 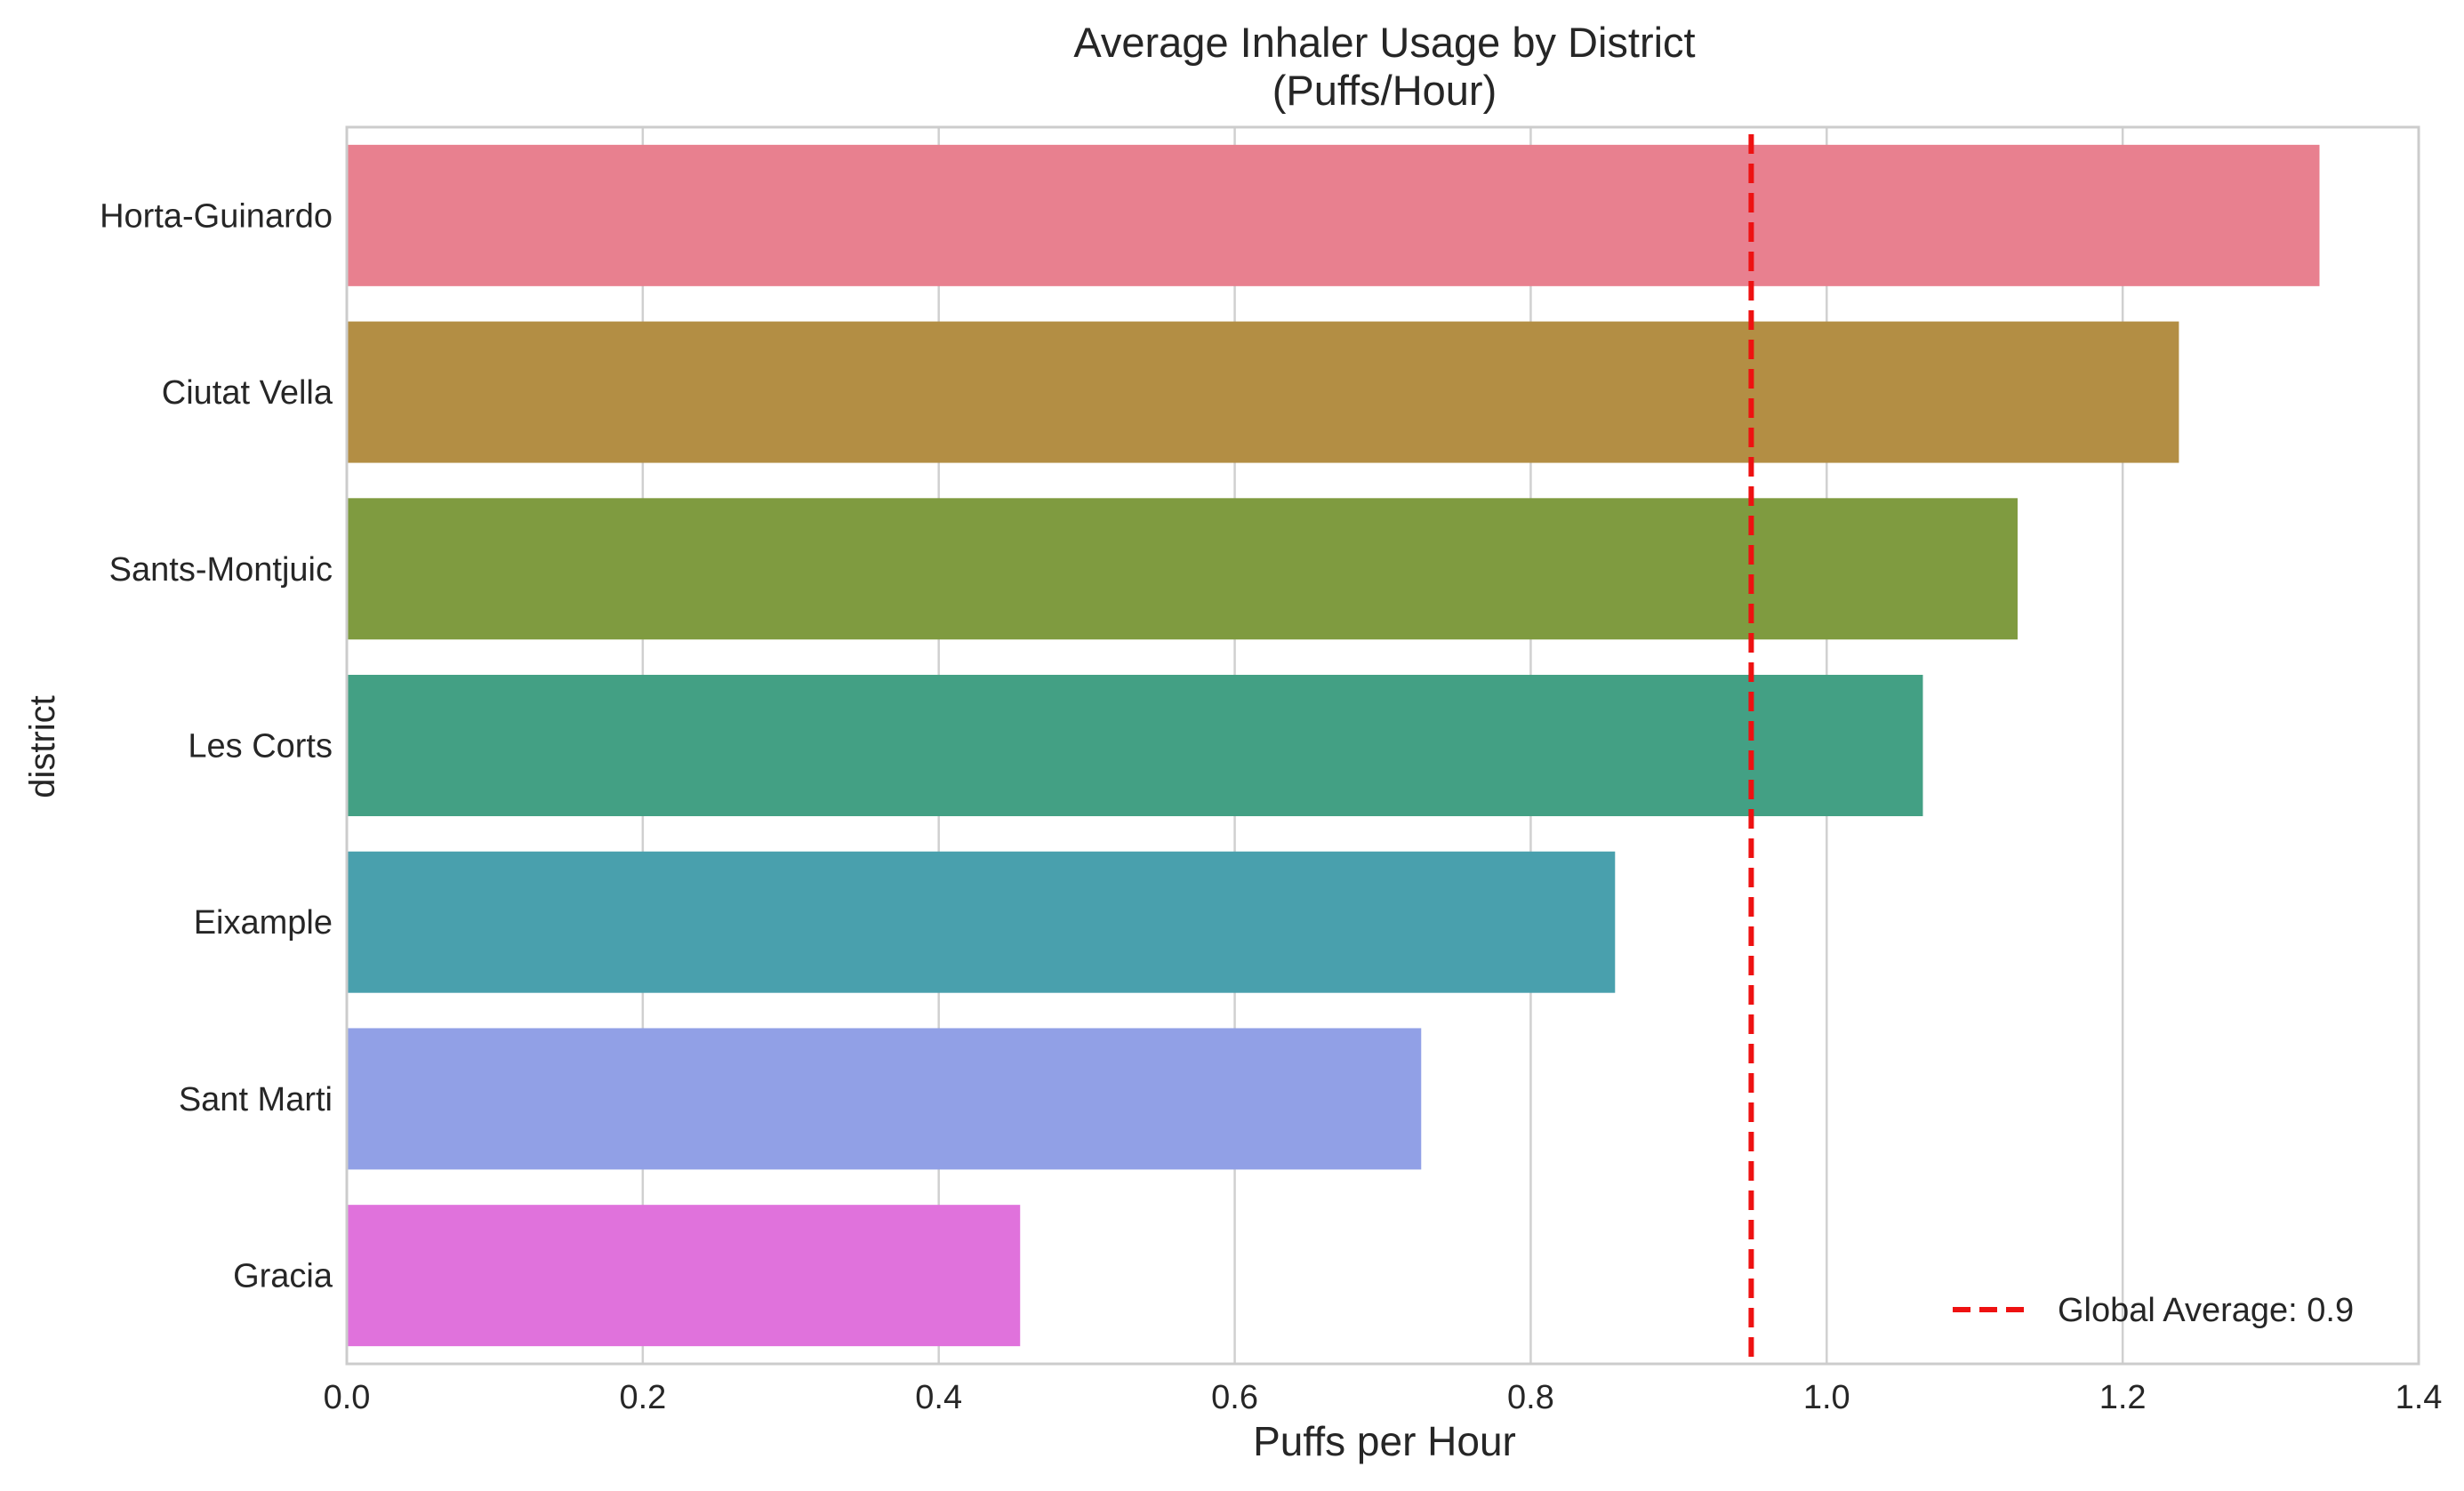 What do you see at coordinates (1182, 569) in the screenshot?
I see `bar-sants-montjuic` at bounding box center [1182, 569].